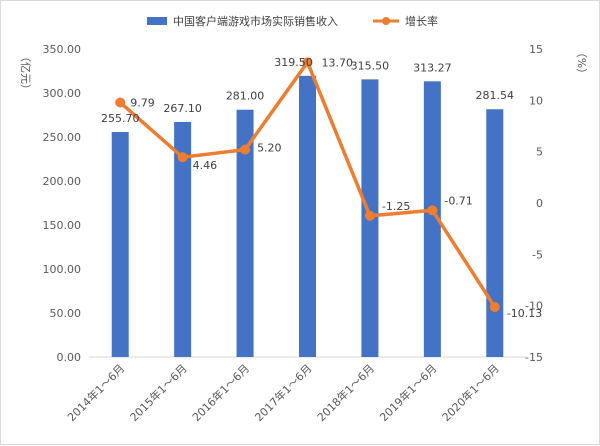  I want to click on bar-value-label: 267.10, so click(182, 108).